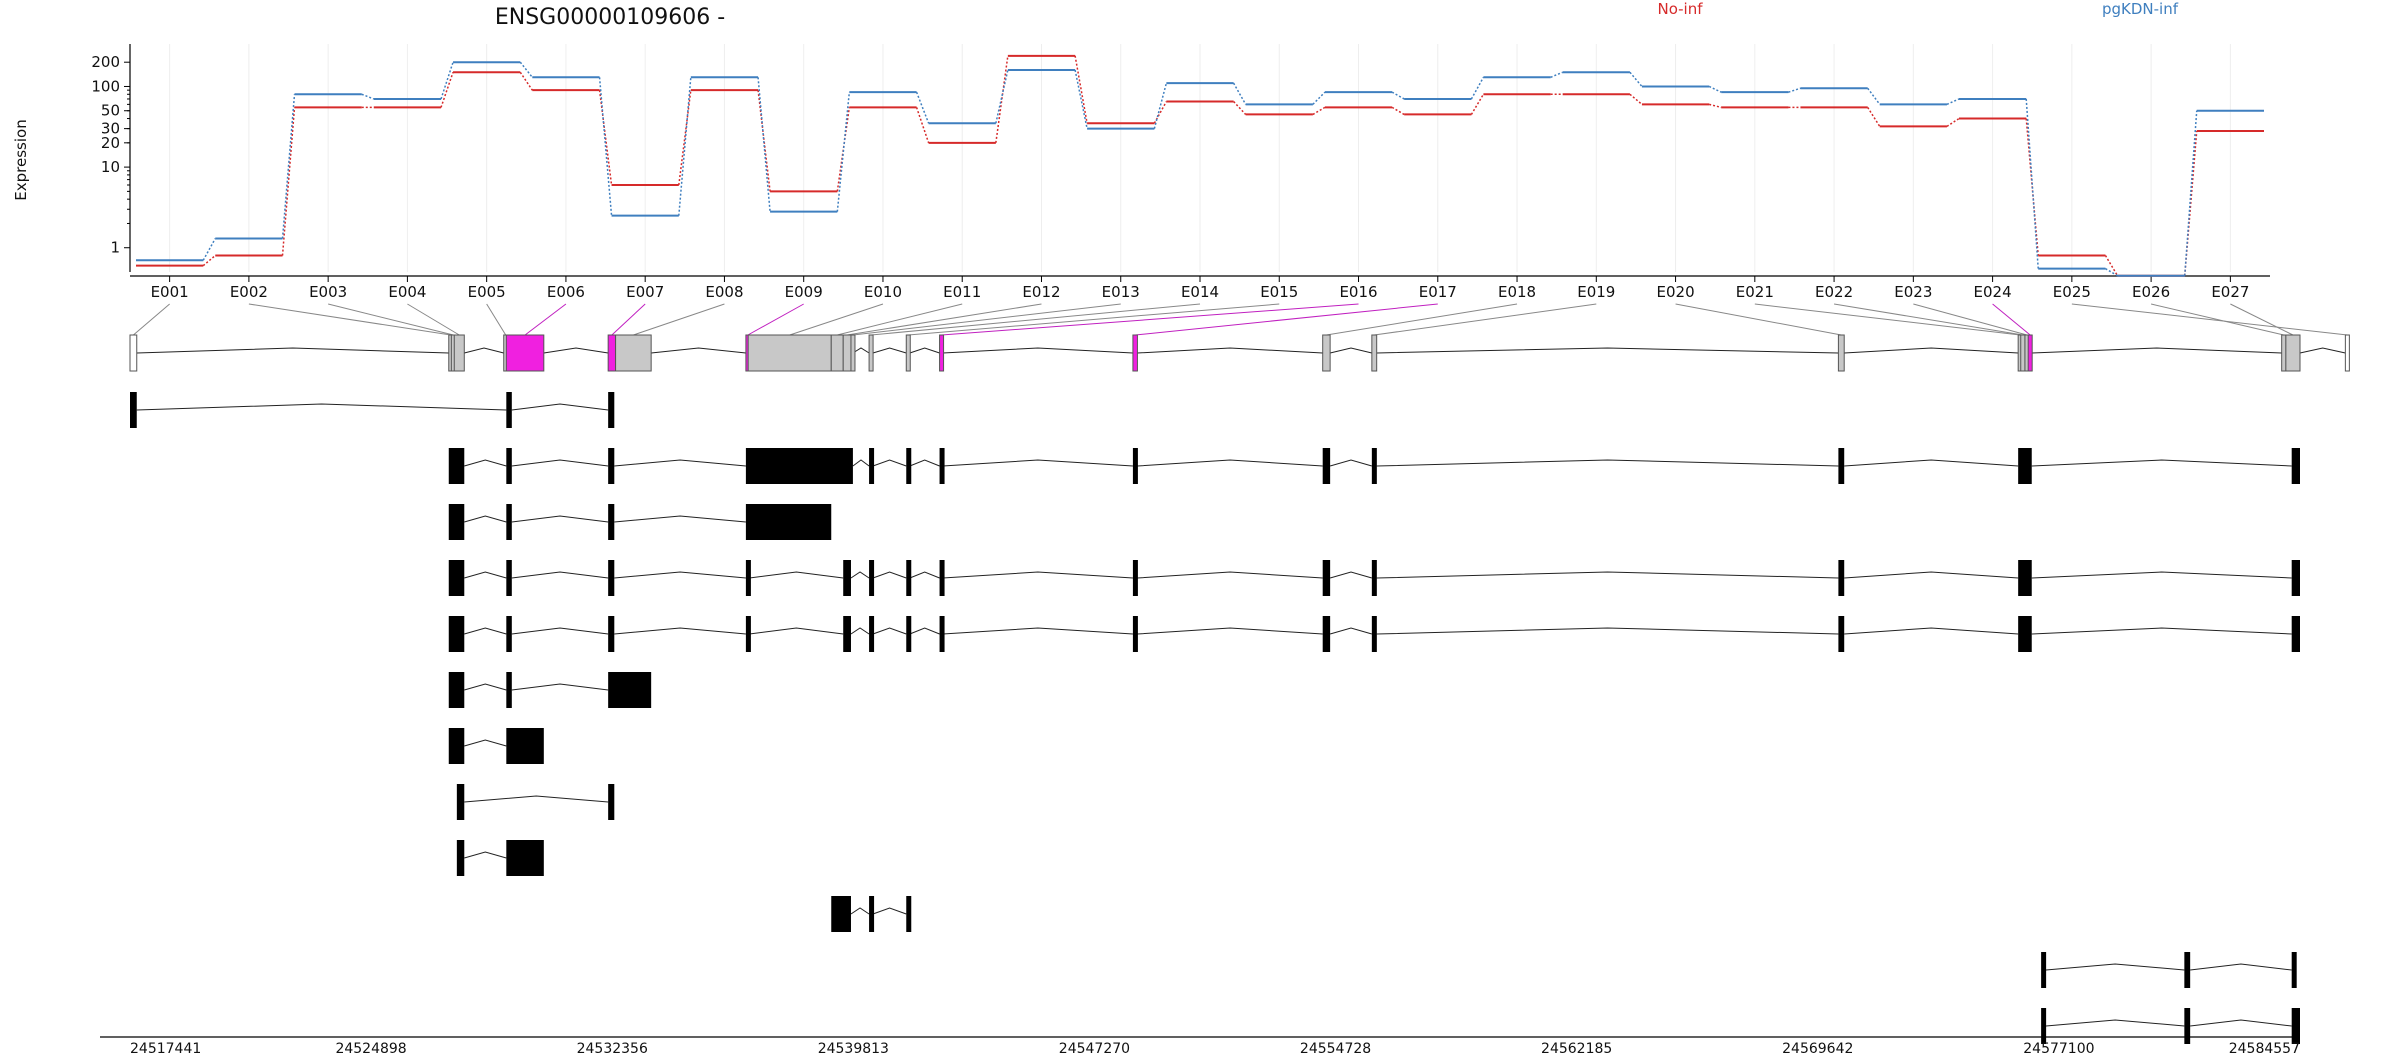  I want to click on genomic-tick-label: 24532356, so click(612, 1049).